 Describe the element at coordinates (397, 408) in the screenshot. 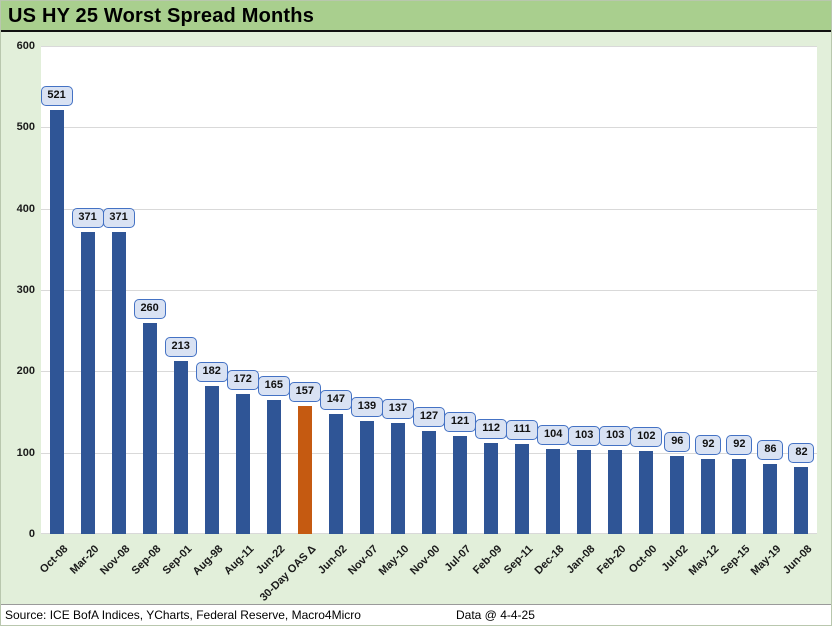

I see `bar-value-label: 137` at that location.